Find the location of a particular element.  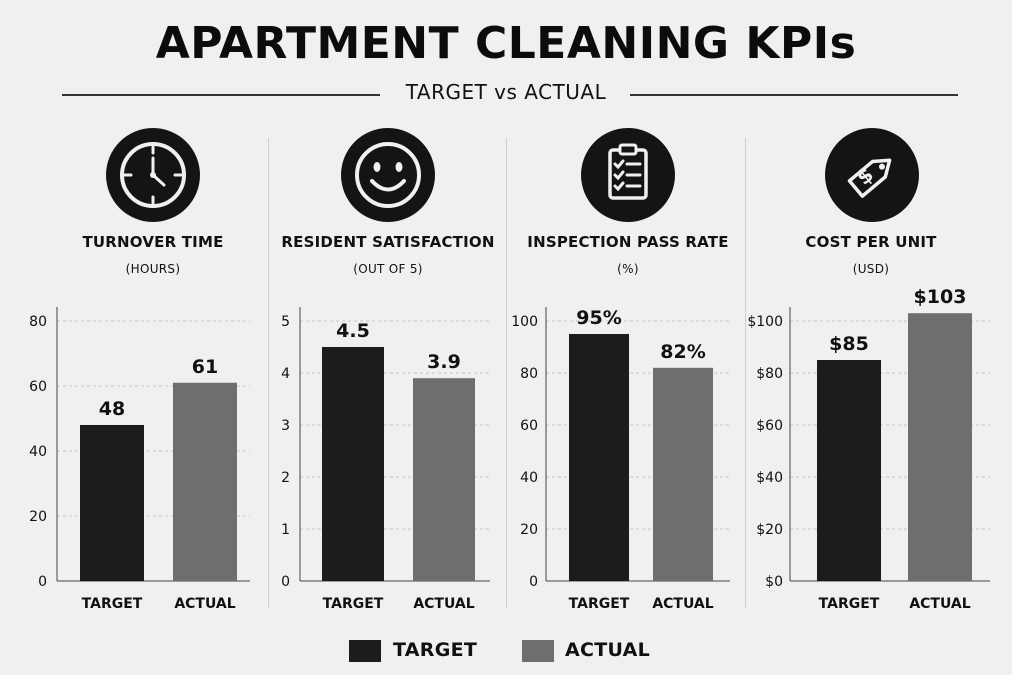

y-tick-label-2-3: 3 is located at coordinates (285, 426).